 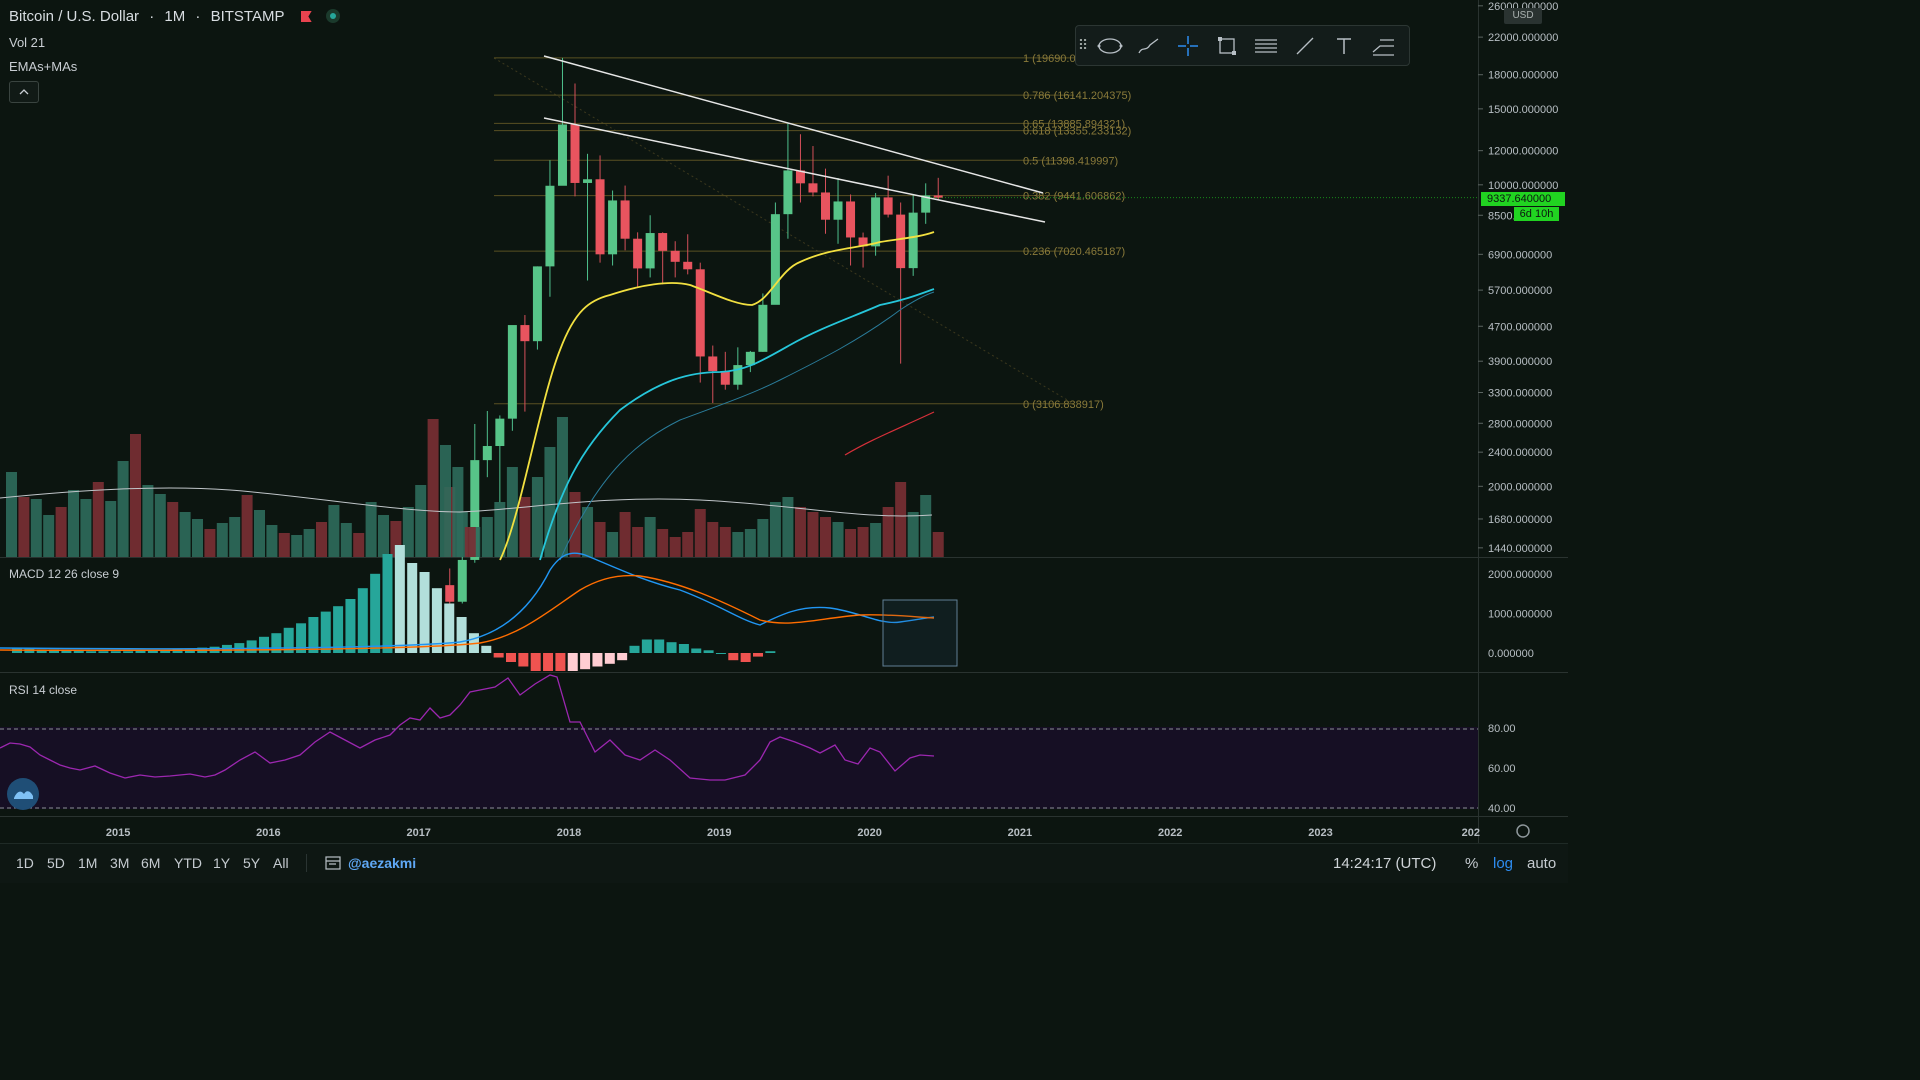 What do you see at coordinates (1502, 729) in the screenshot?
I see `rsi-axis-label: 80.00` at bounding box center [1502, 729].